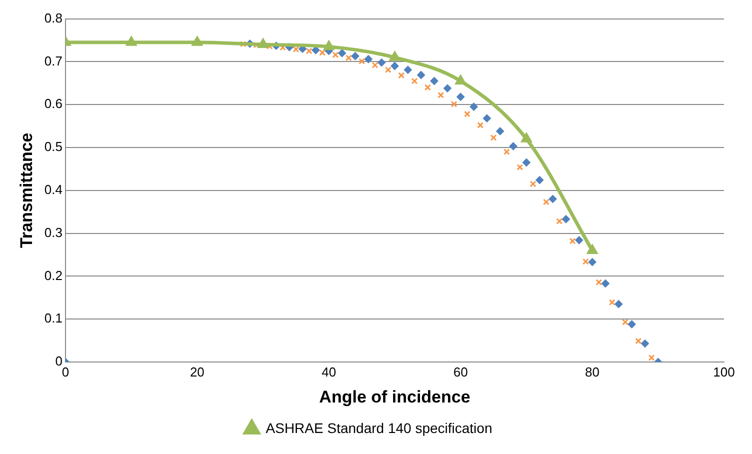 Image resolution: width=752 pixels, height=454 pixels. I want to click on y-tick-label: 0.4, so click(53, 189).